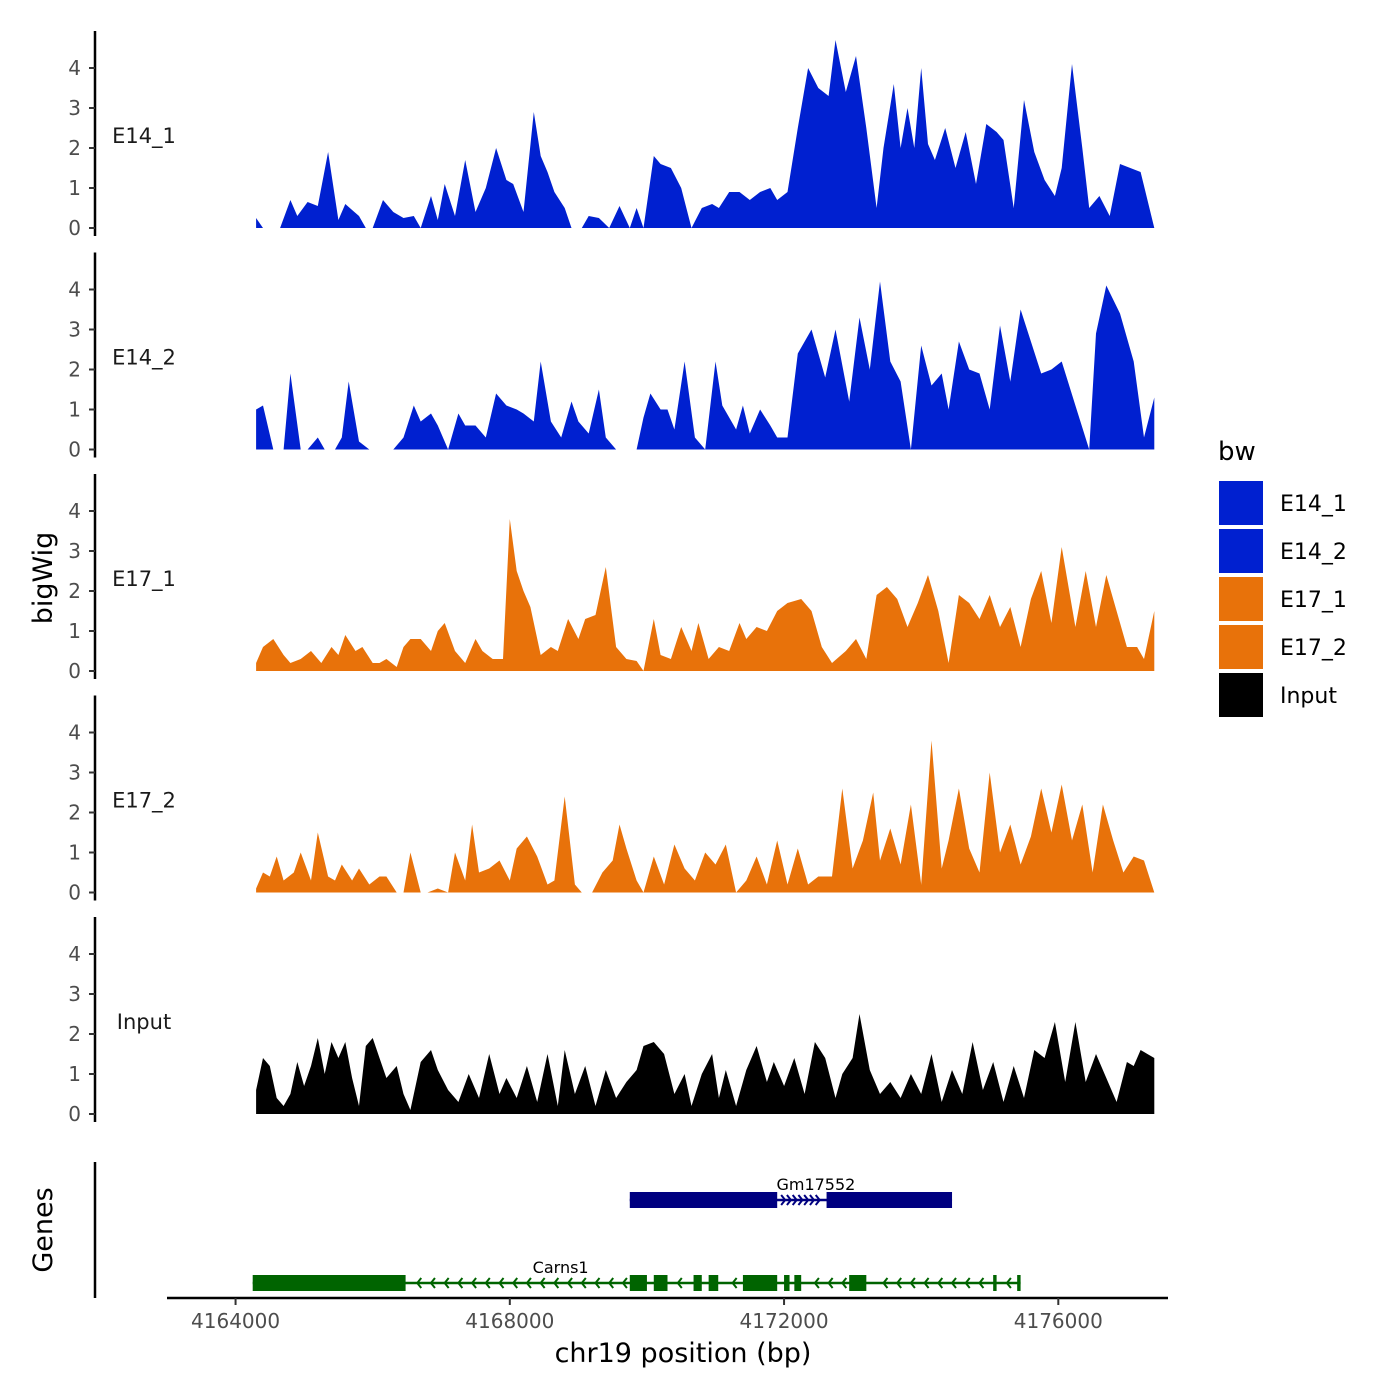 This screenshot has width=1400, height=1400. What do you see at coordinates (1278, 695) in the screenshot?
I see `legend-item: Input` at bounding box center [1278, 695].